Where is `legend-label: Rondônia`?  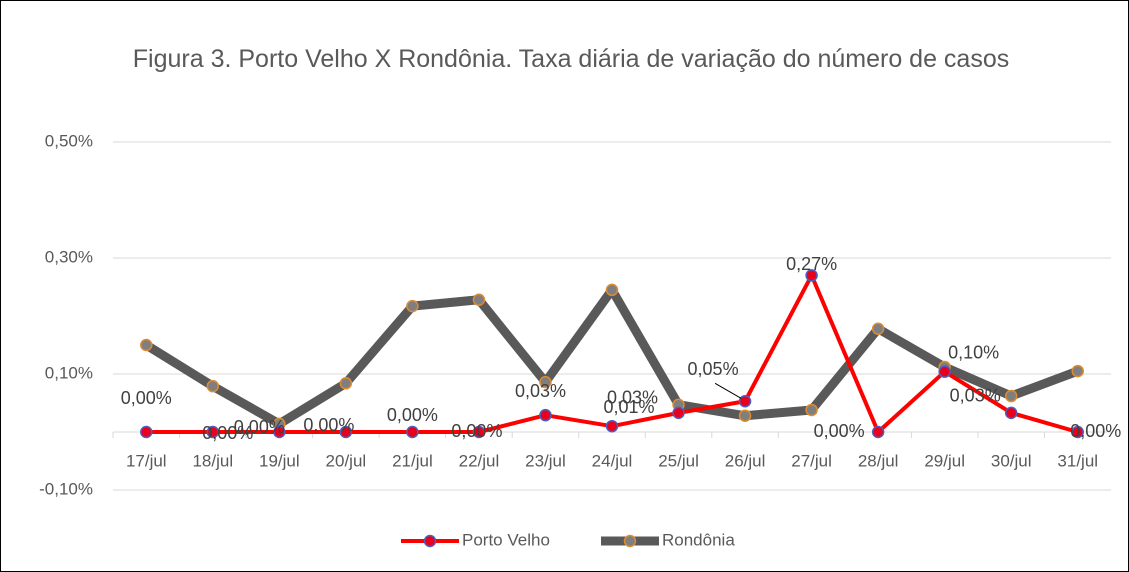
legend-label: Rondônia is located at coordinates (698, 539).